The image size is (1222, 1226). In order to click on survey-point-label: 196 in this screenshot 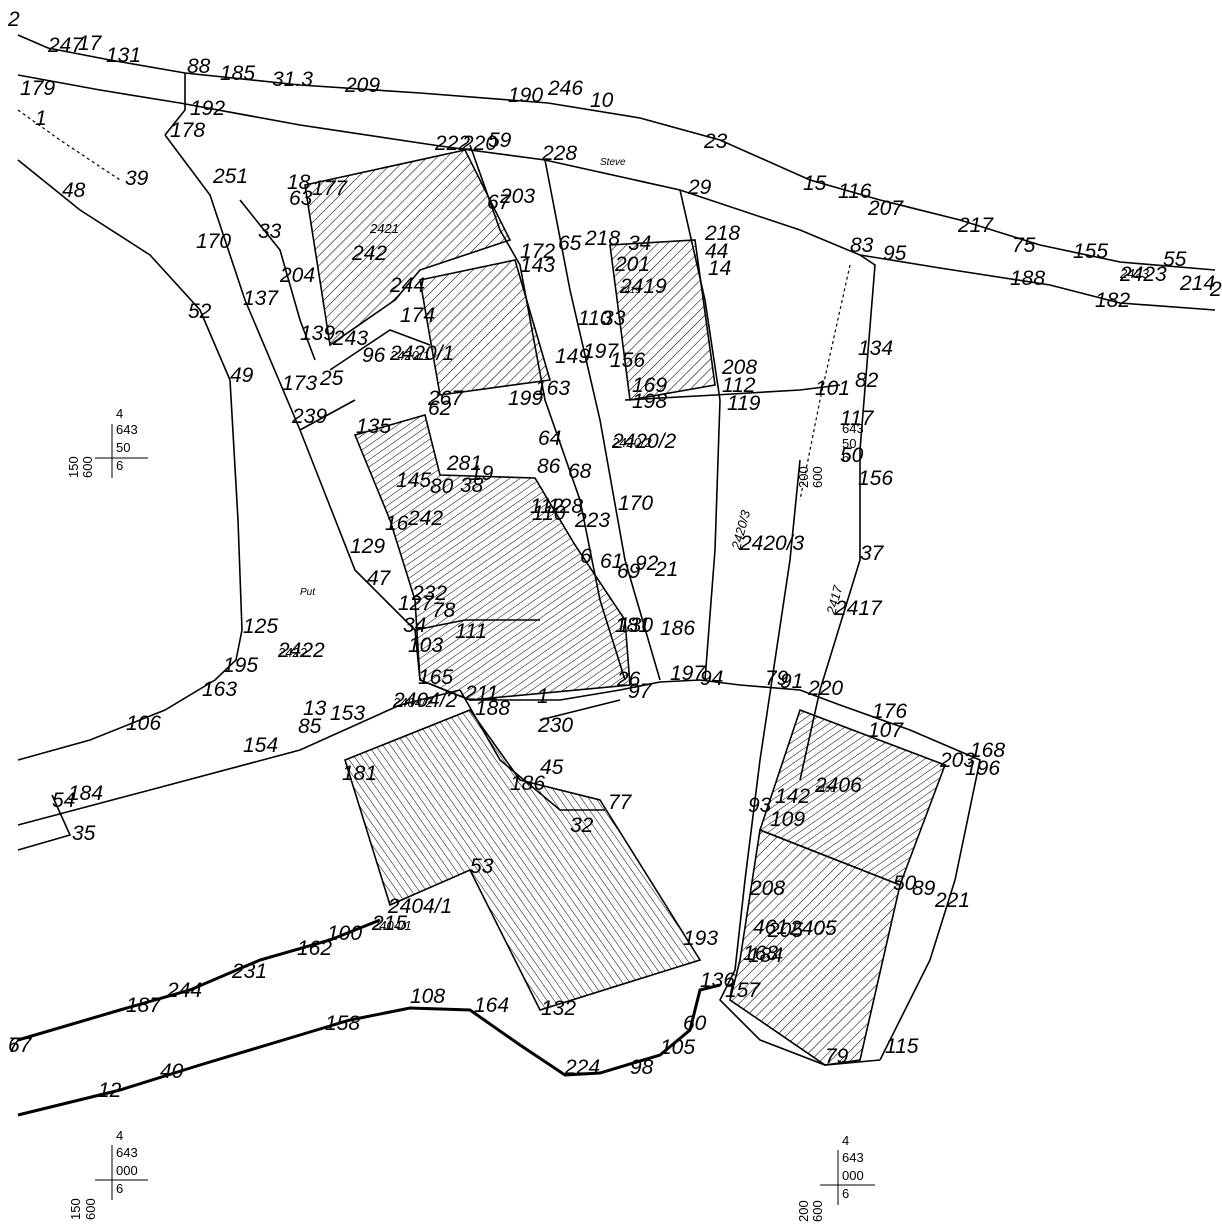, I will do `click(982, 768)`.